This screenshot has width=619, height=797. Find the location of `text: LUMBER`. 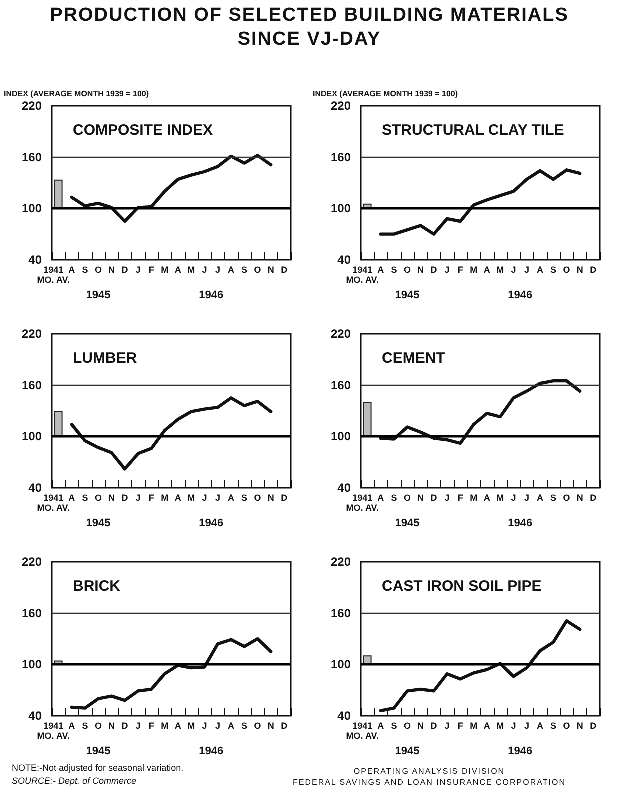

text: LUMBER is located at coordinates (105, 358).